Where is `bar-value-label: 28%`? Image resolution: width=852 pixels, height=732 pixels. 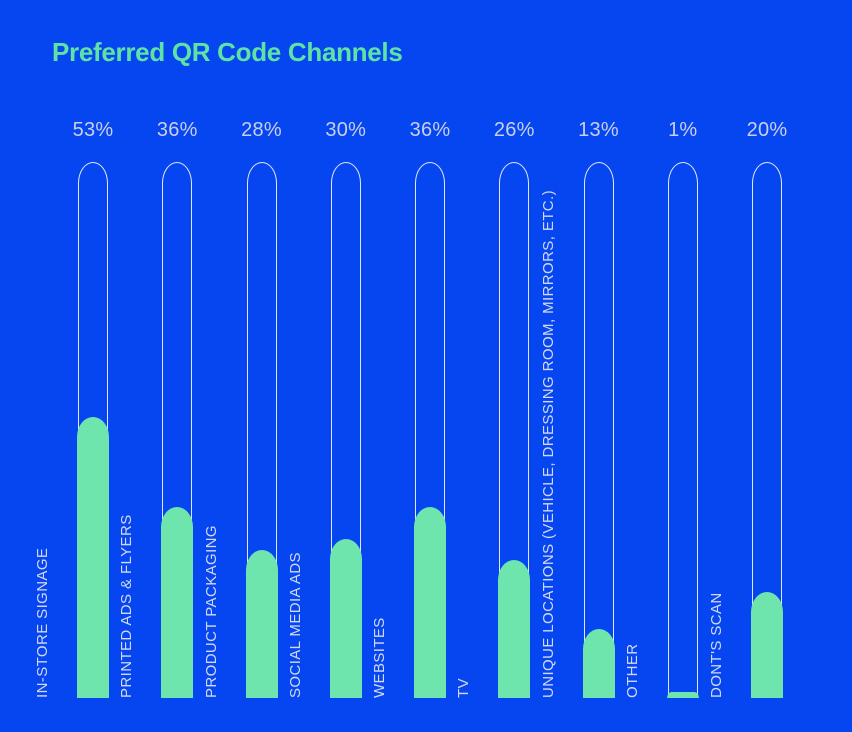 bar-value-label: 28% is located at coordinates (261, 130).